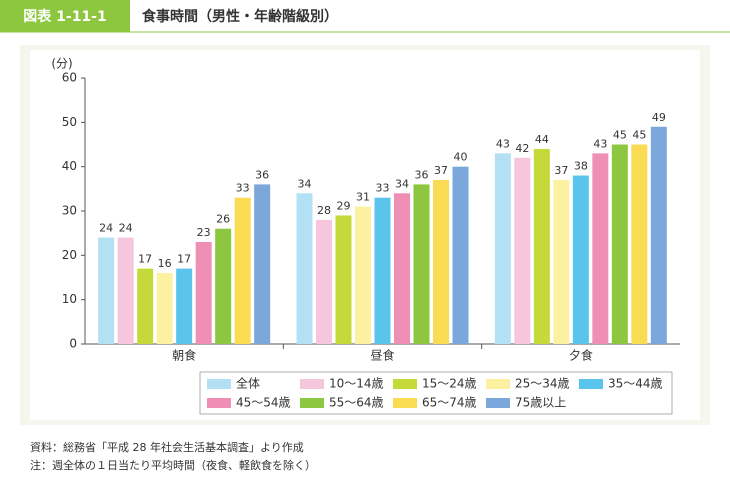 The image size is (730, 494). What do you see at coordinates (382, 355) in the screenshot?
I see `x-tick-label: 昼食` at bounding box center [382, 355].